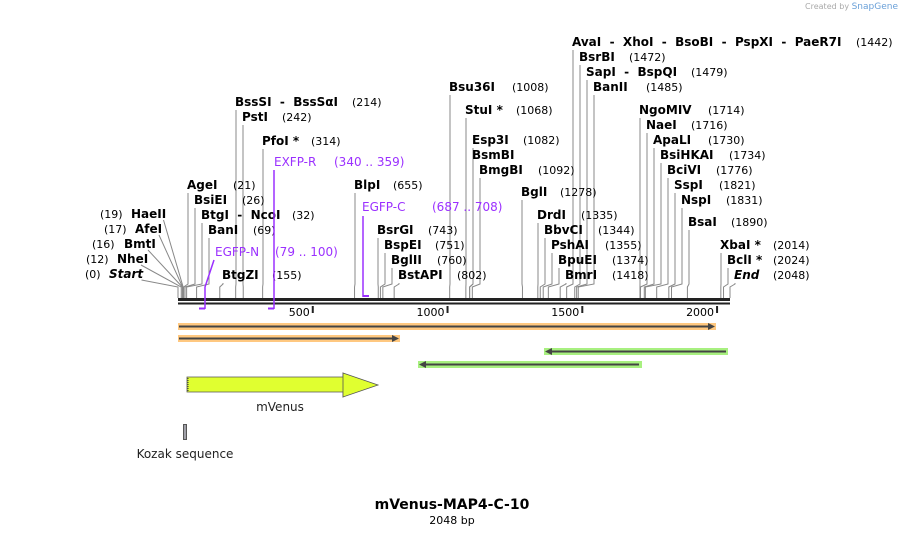  I want to click on primer-range: (340 .. 359), so click(369, 162).